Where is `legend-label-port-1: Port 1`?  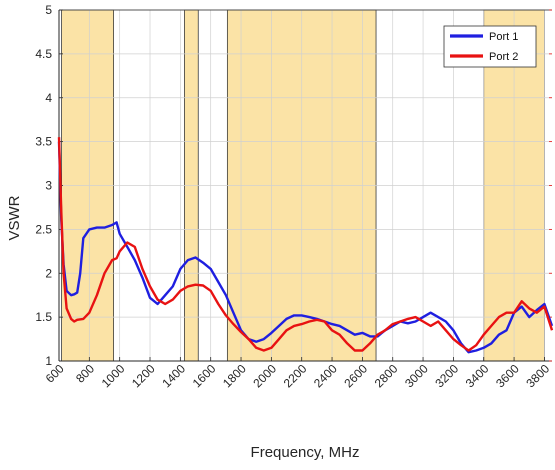
legend-label-port-1: Port 1 is located at coordinates (503, 37).